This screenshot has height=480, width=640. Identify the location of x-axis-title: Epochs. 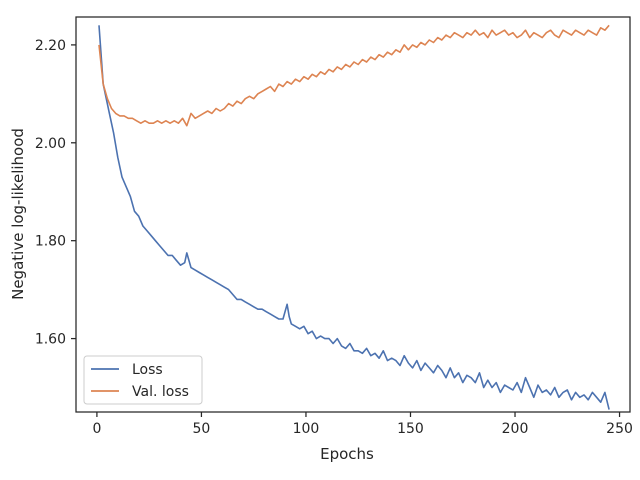
(347, 454).